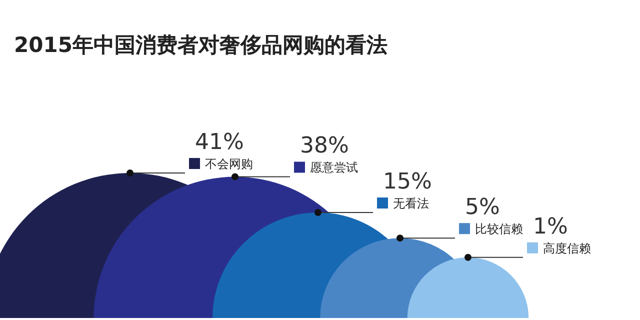 This screenshot has height=320, width=640. I want to click on text: 2015年中国消费者对奢侈品网购的看法, so click(201, 45).